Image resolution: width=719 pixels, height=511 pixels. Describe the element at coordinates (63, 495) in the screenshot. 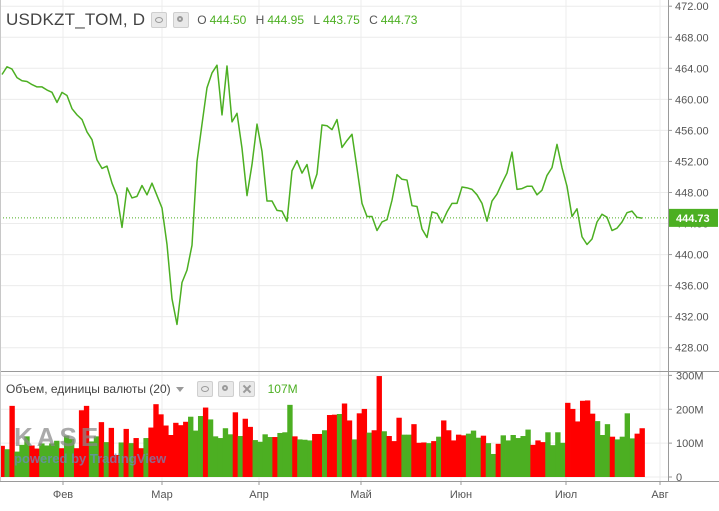

I see `time-axis-label: Фев` at that location.